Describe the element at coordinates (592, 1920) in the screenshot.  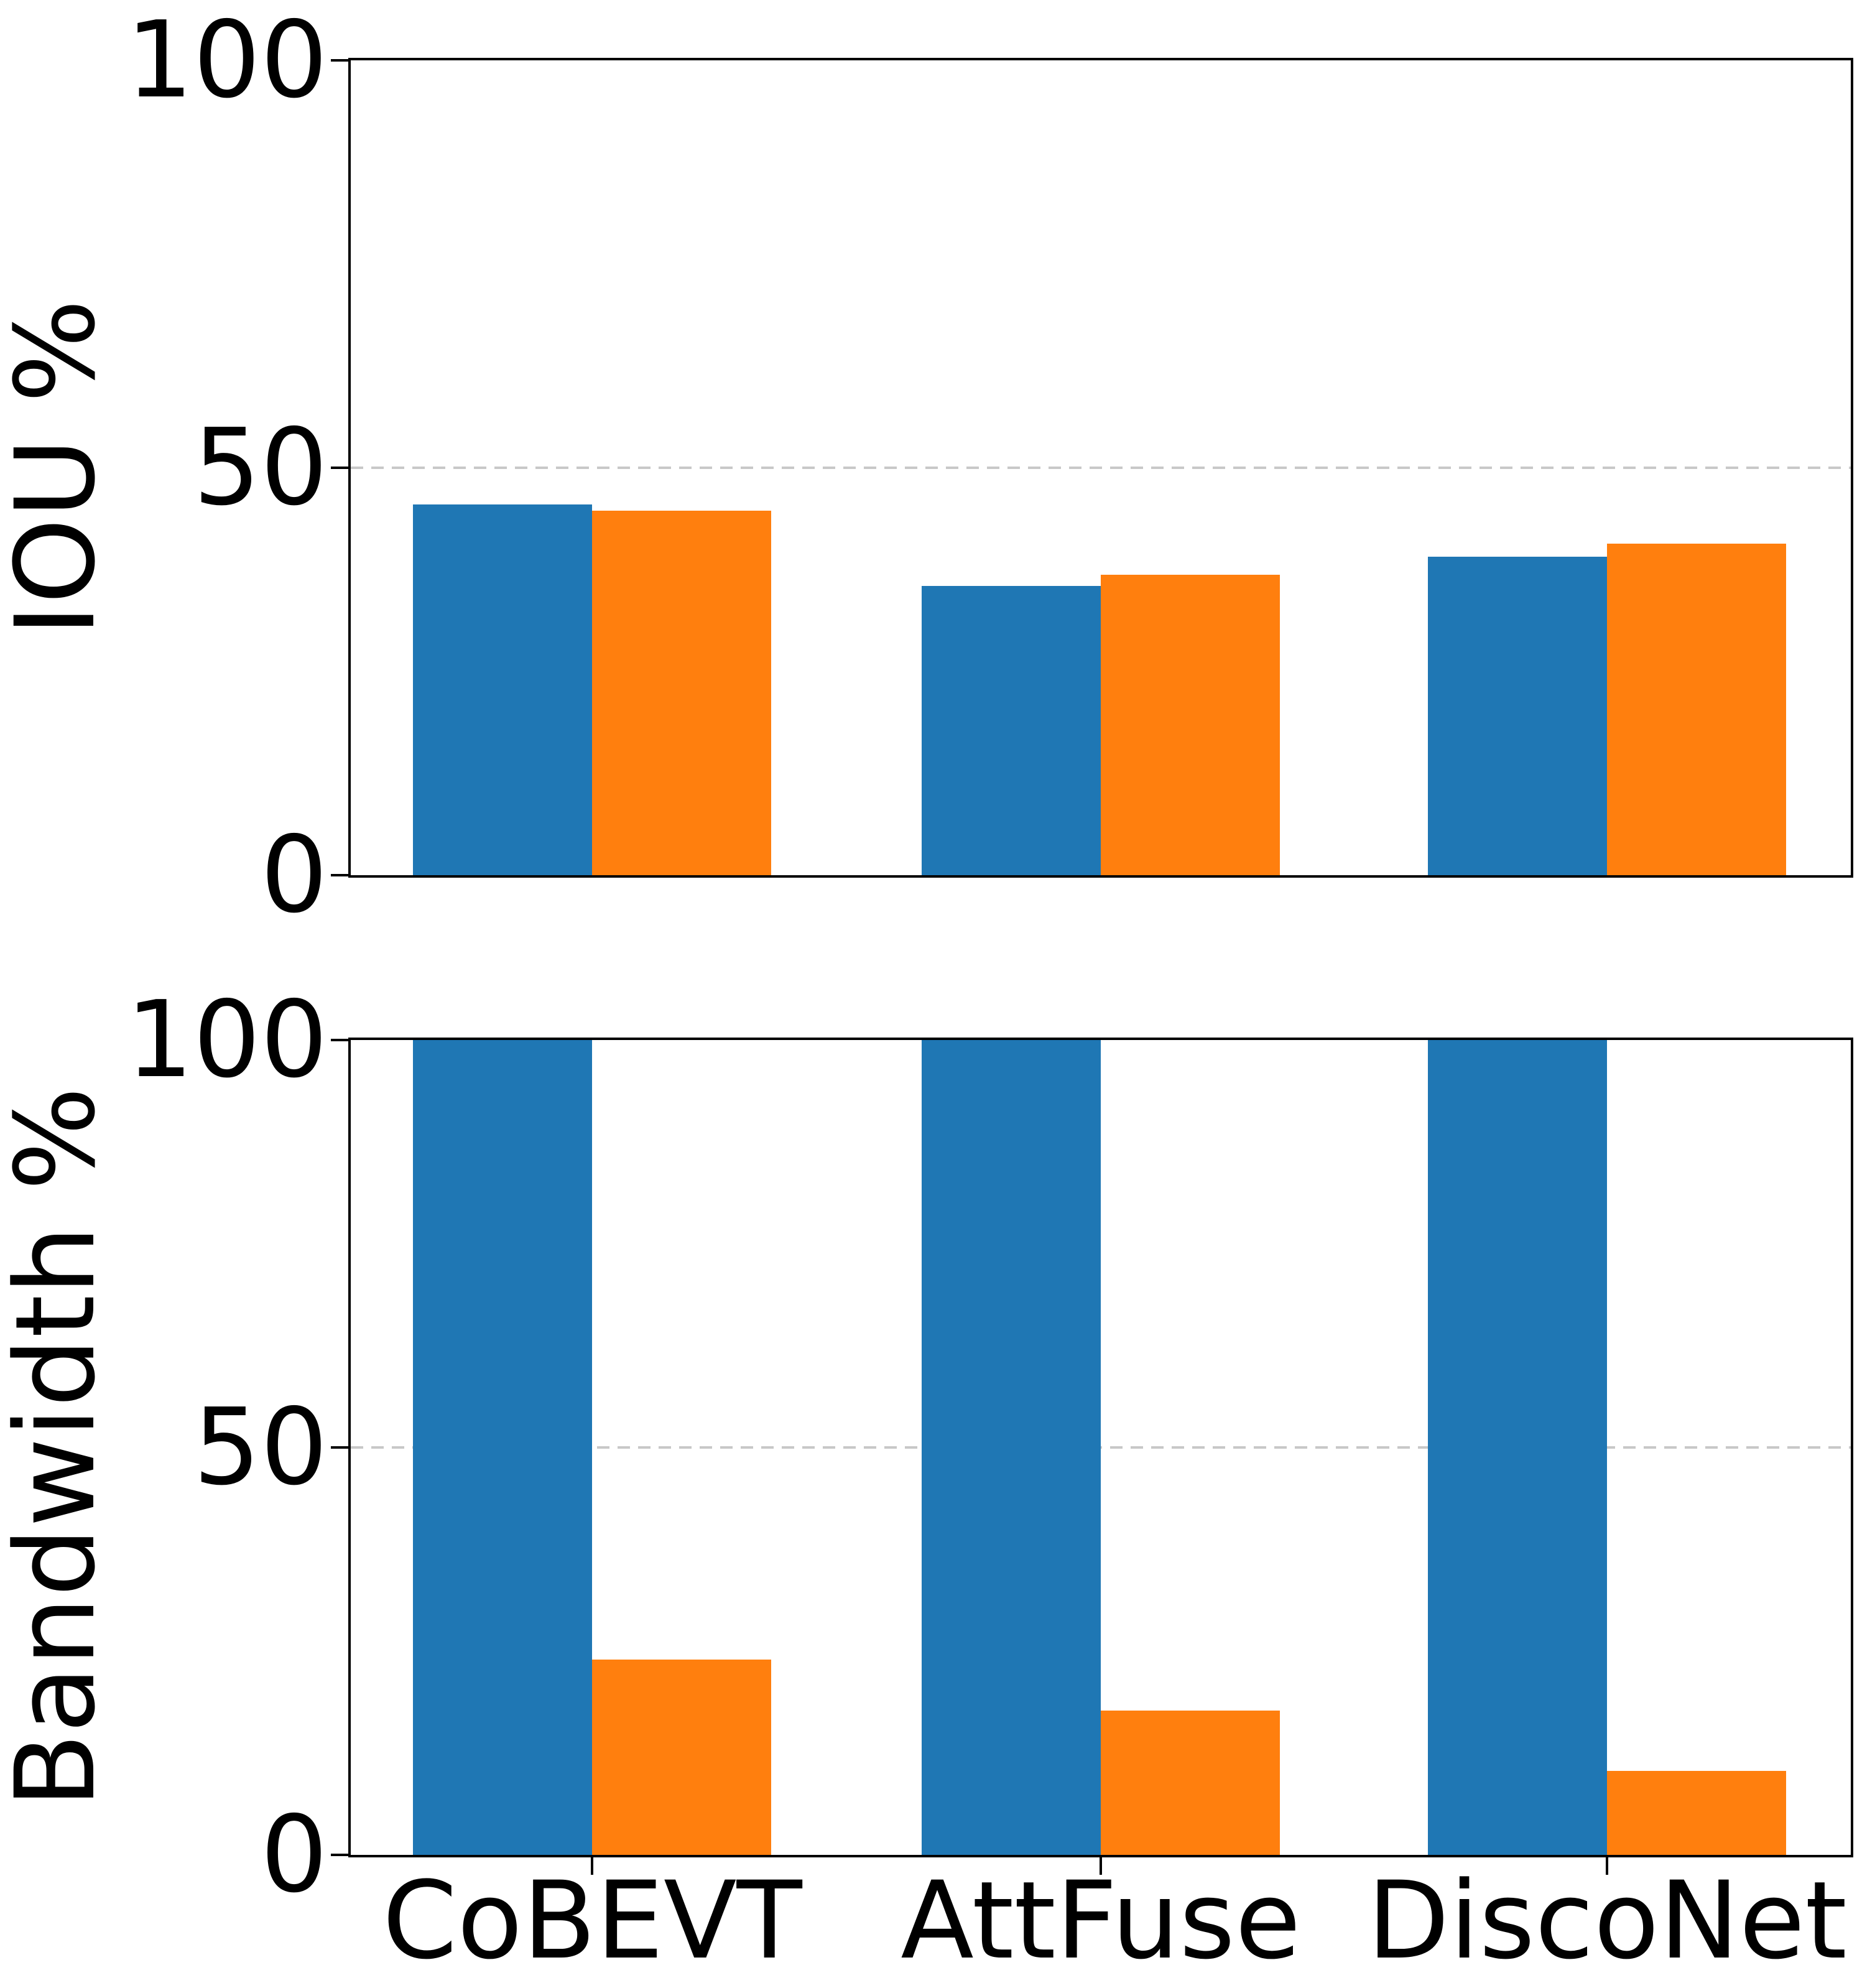
I see `x-tick-label-cobevt: CoBEVT` at that location.